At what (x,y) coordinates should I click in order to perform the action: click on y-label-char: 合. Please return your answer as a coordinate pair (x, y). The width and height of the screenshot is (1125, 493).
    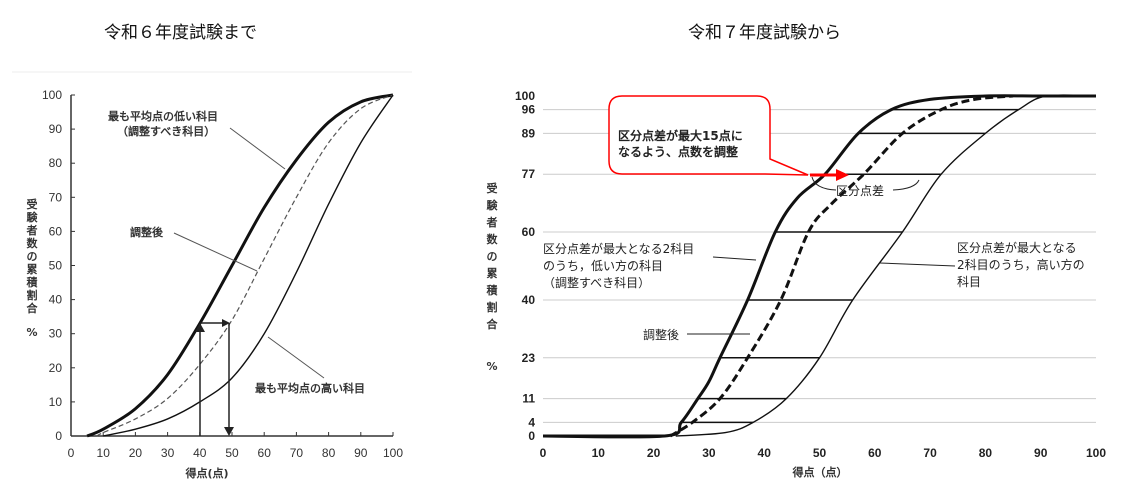
    Looking at the image, I should click on (493, 324).